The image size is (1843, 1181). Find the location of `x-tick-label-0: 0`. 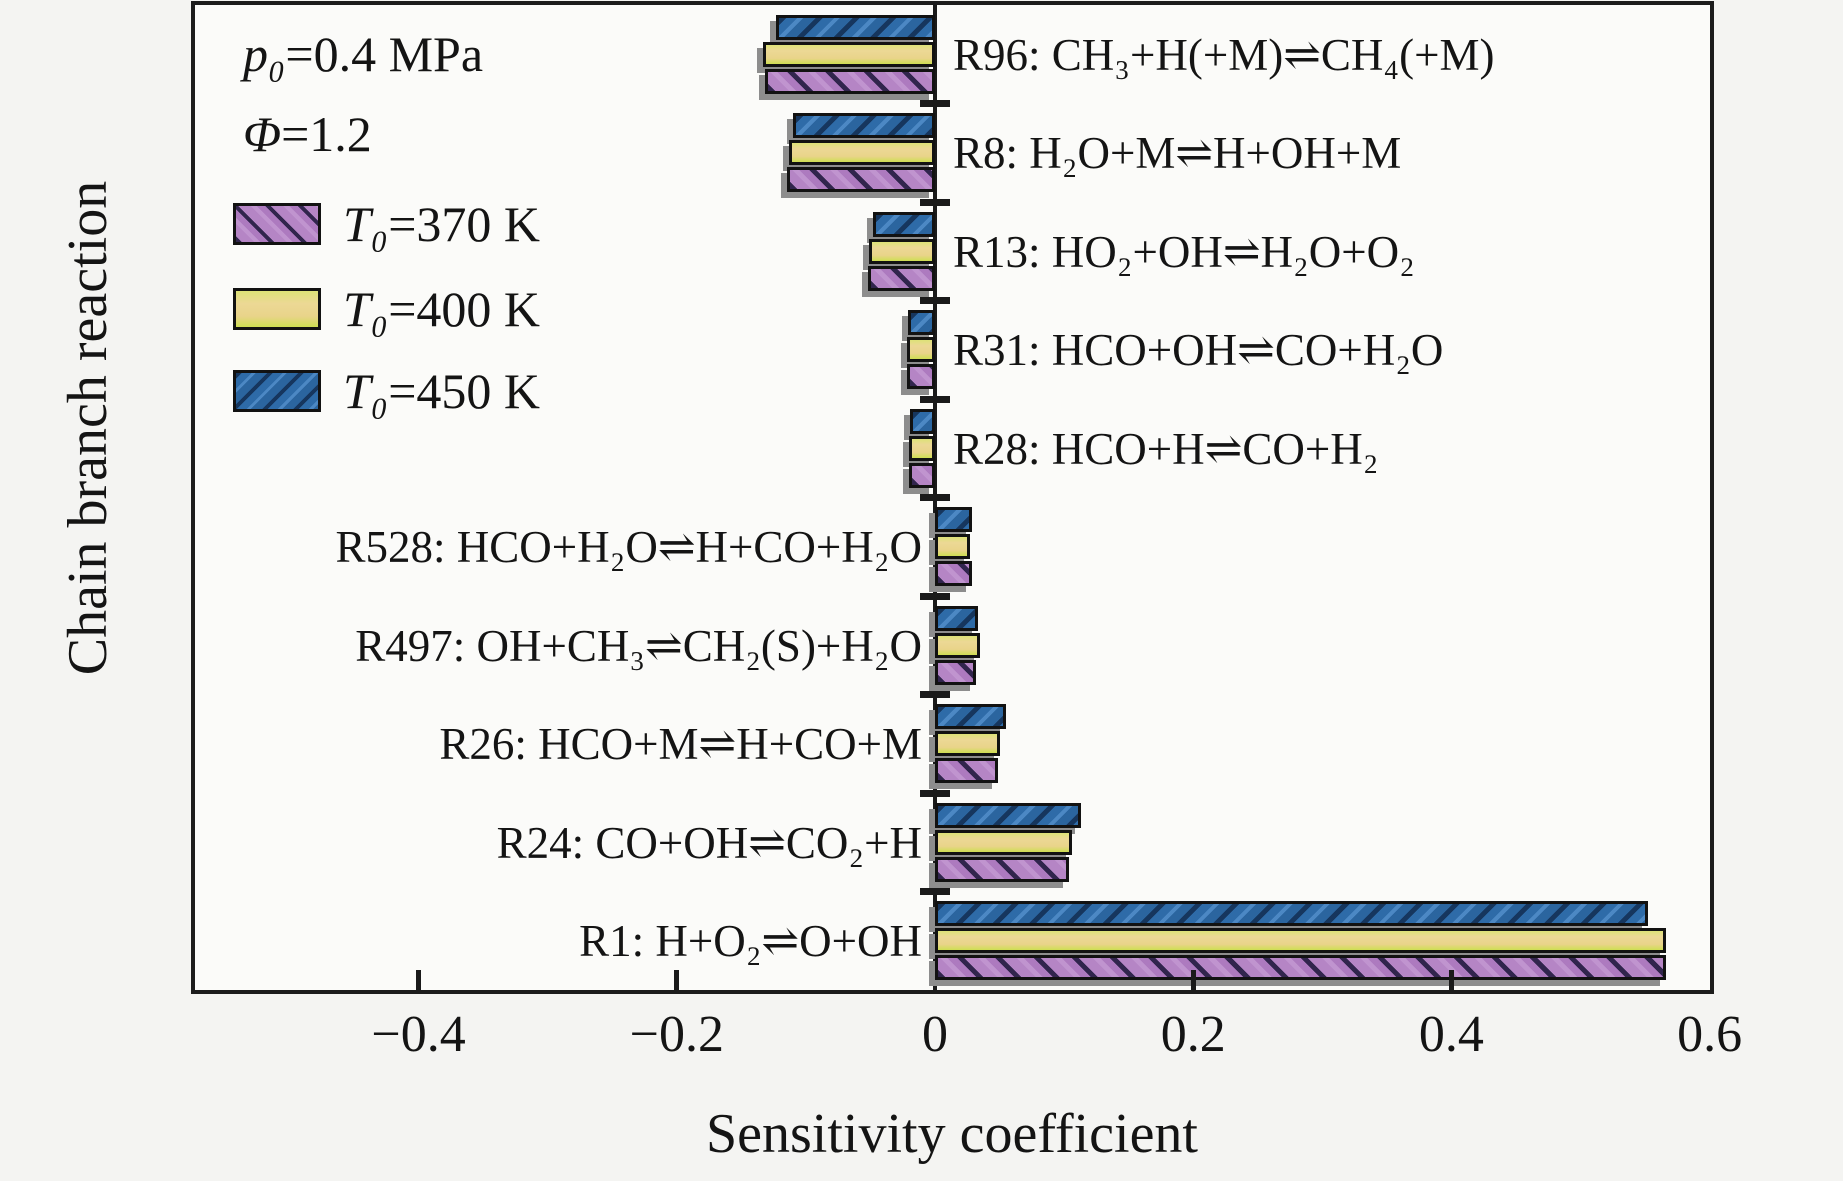

x-tick-label-0: 0 is located at coordinates (935, 1034).